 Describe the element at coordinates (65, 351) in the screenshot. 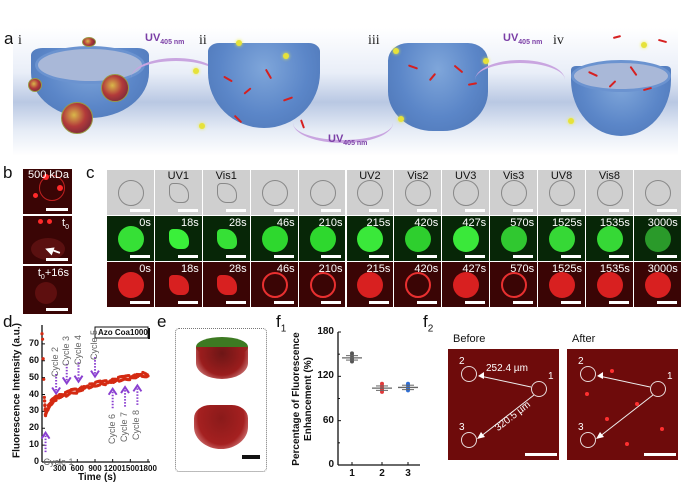

I see `cycle-annotation: Cycle 3` at that location.